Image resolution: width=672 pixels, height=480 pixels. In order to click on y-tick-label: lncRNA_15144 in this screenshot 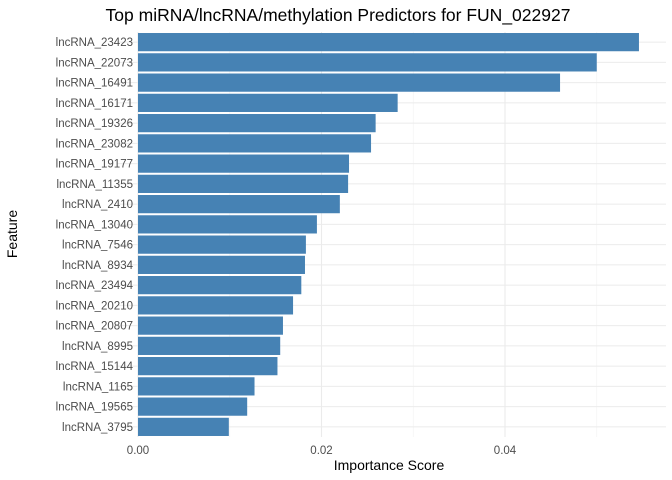, I will do `click(95, 367)`.